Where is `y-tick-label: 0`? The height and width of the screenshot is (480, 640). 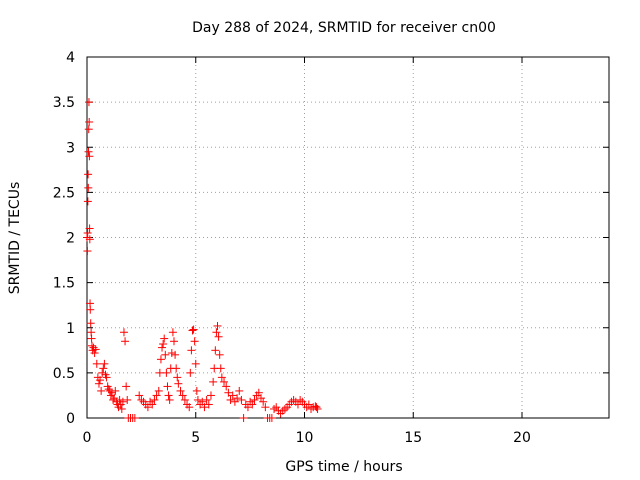
y-tick-label: 0 is located at coordinates (70, 419).